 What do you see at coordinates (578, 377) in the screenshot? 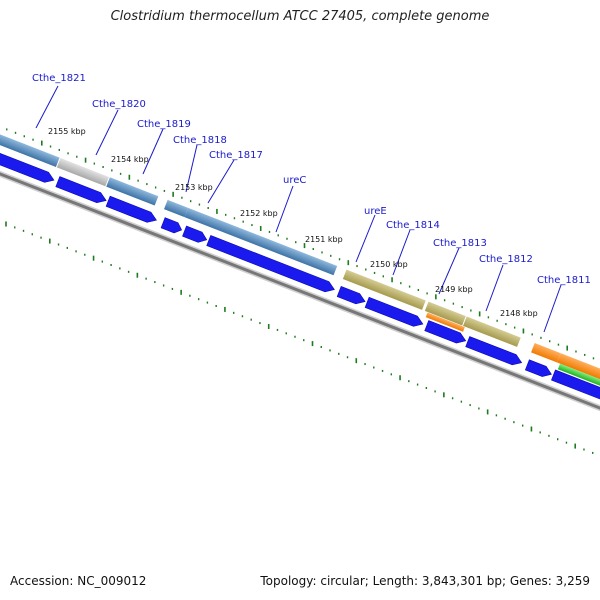
I see `feature-band-green` at bounding box center [578, 377].